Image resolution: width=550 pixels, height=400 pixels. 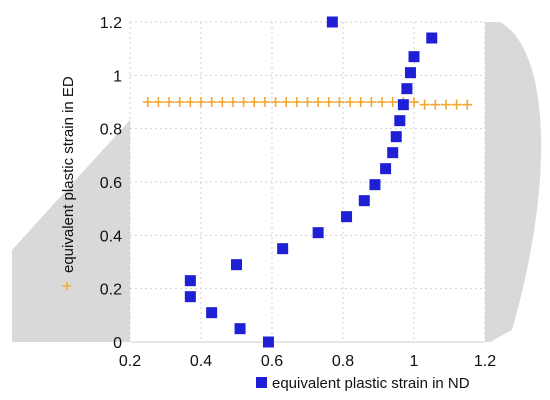 I want to click on x-tick-label: 0.8, so click(x=343, y=361).